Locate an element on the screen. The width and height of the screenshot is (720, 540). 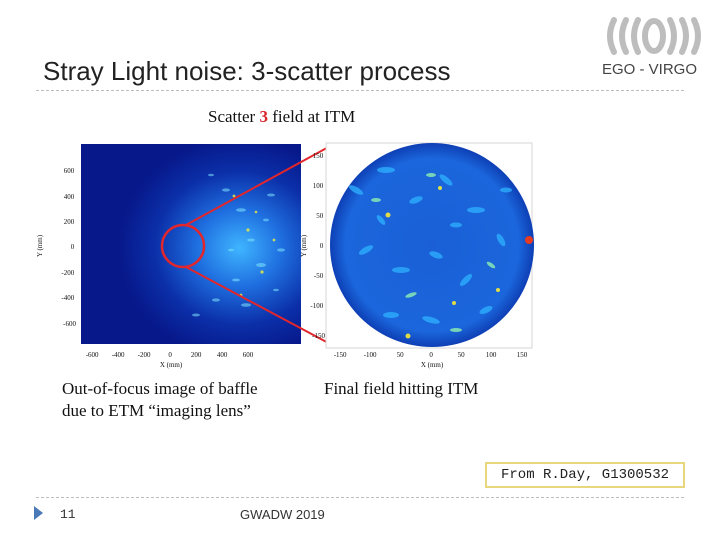
left-ytick: -200 is located at coordinates (67, 273).